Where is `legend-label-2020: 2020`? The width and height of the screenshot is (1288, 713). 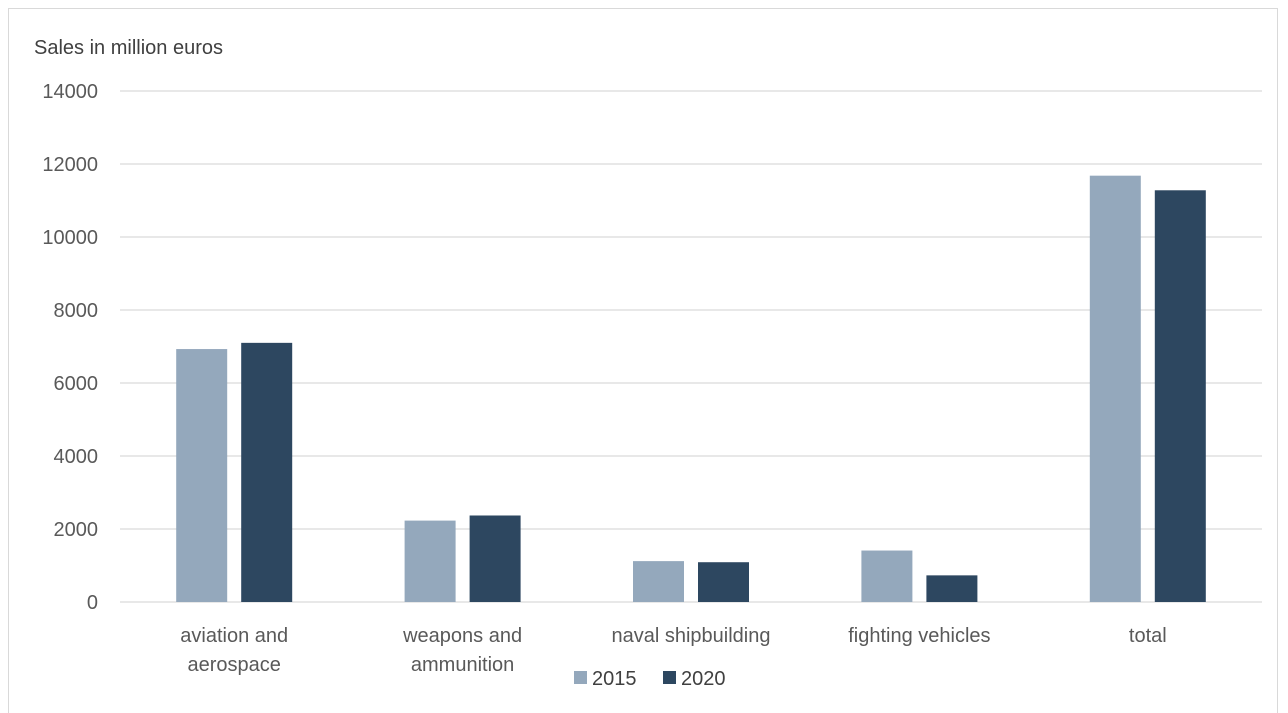
legend-label-2020: 2020 is located at coordinates (703, 679).